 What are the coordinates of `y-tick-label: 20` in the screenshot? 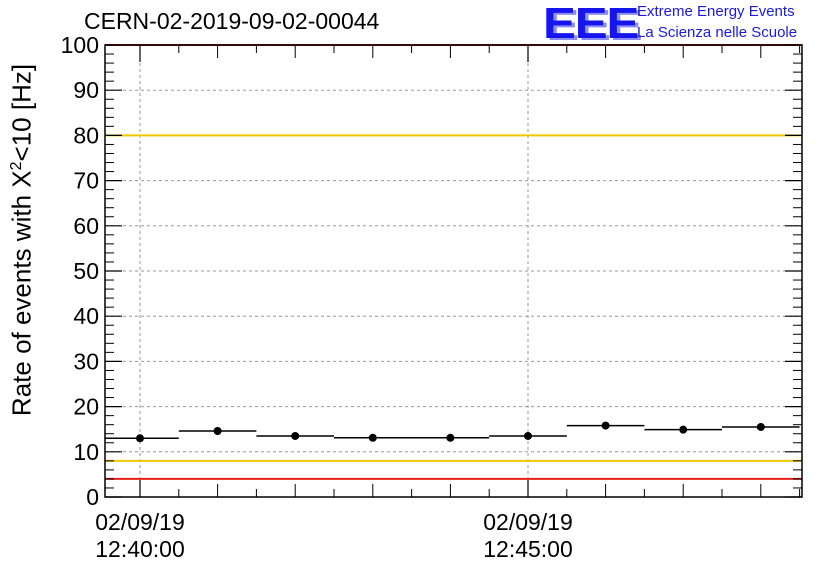 It's located at (86, 407).